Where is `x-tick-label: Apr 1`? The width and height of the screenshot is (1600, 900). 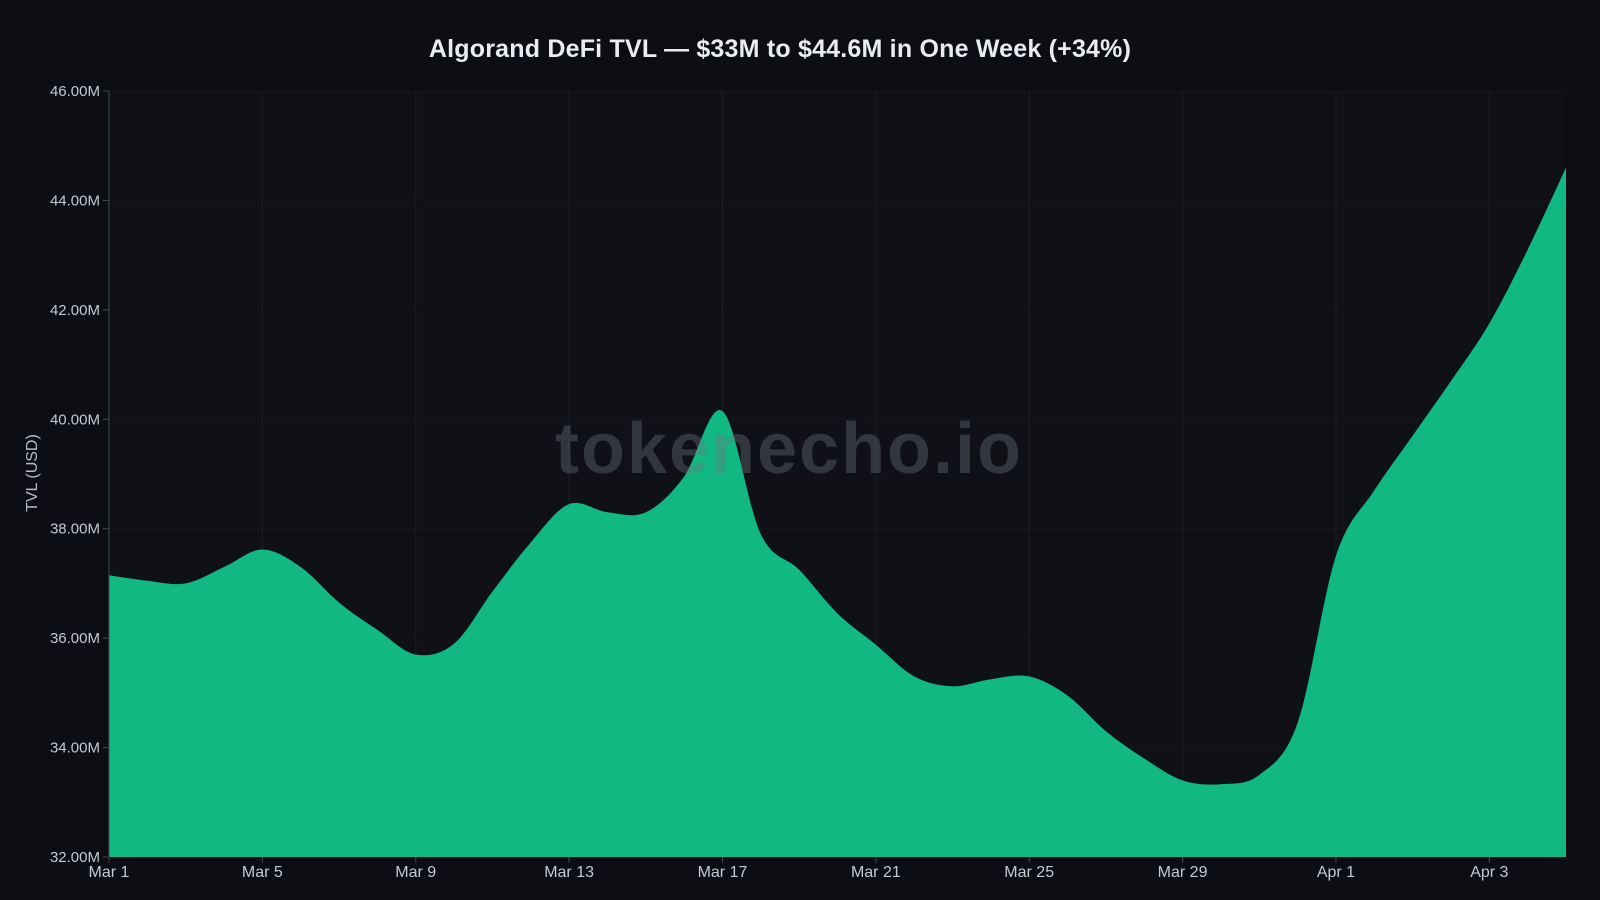
x-tick-label: Apr 1 is located at coordinates (1336, 872).